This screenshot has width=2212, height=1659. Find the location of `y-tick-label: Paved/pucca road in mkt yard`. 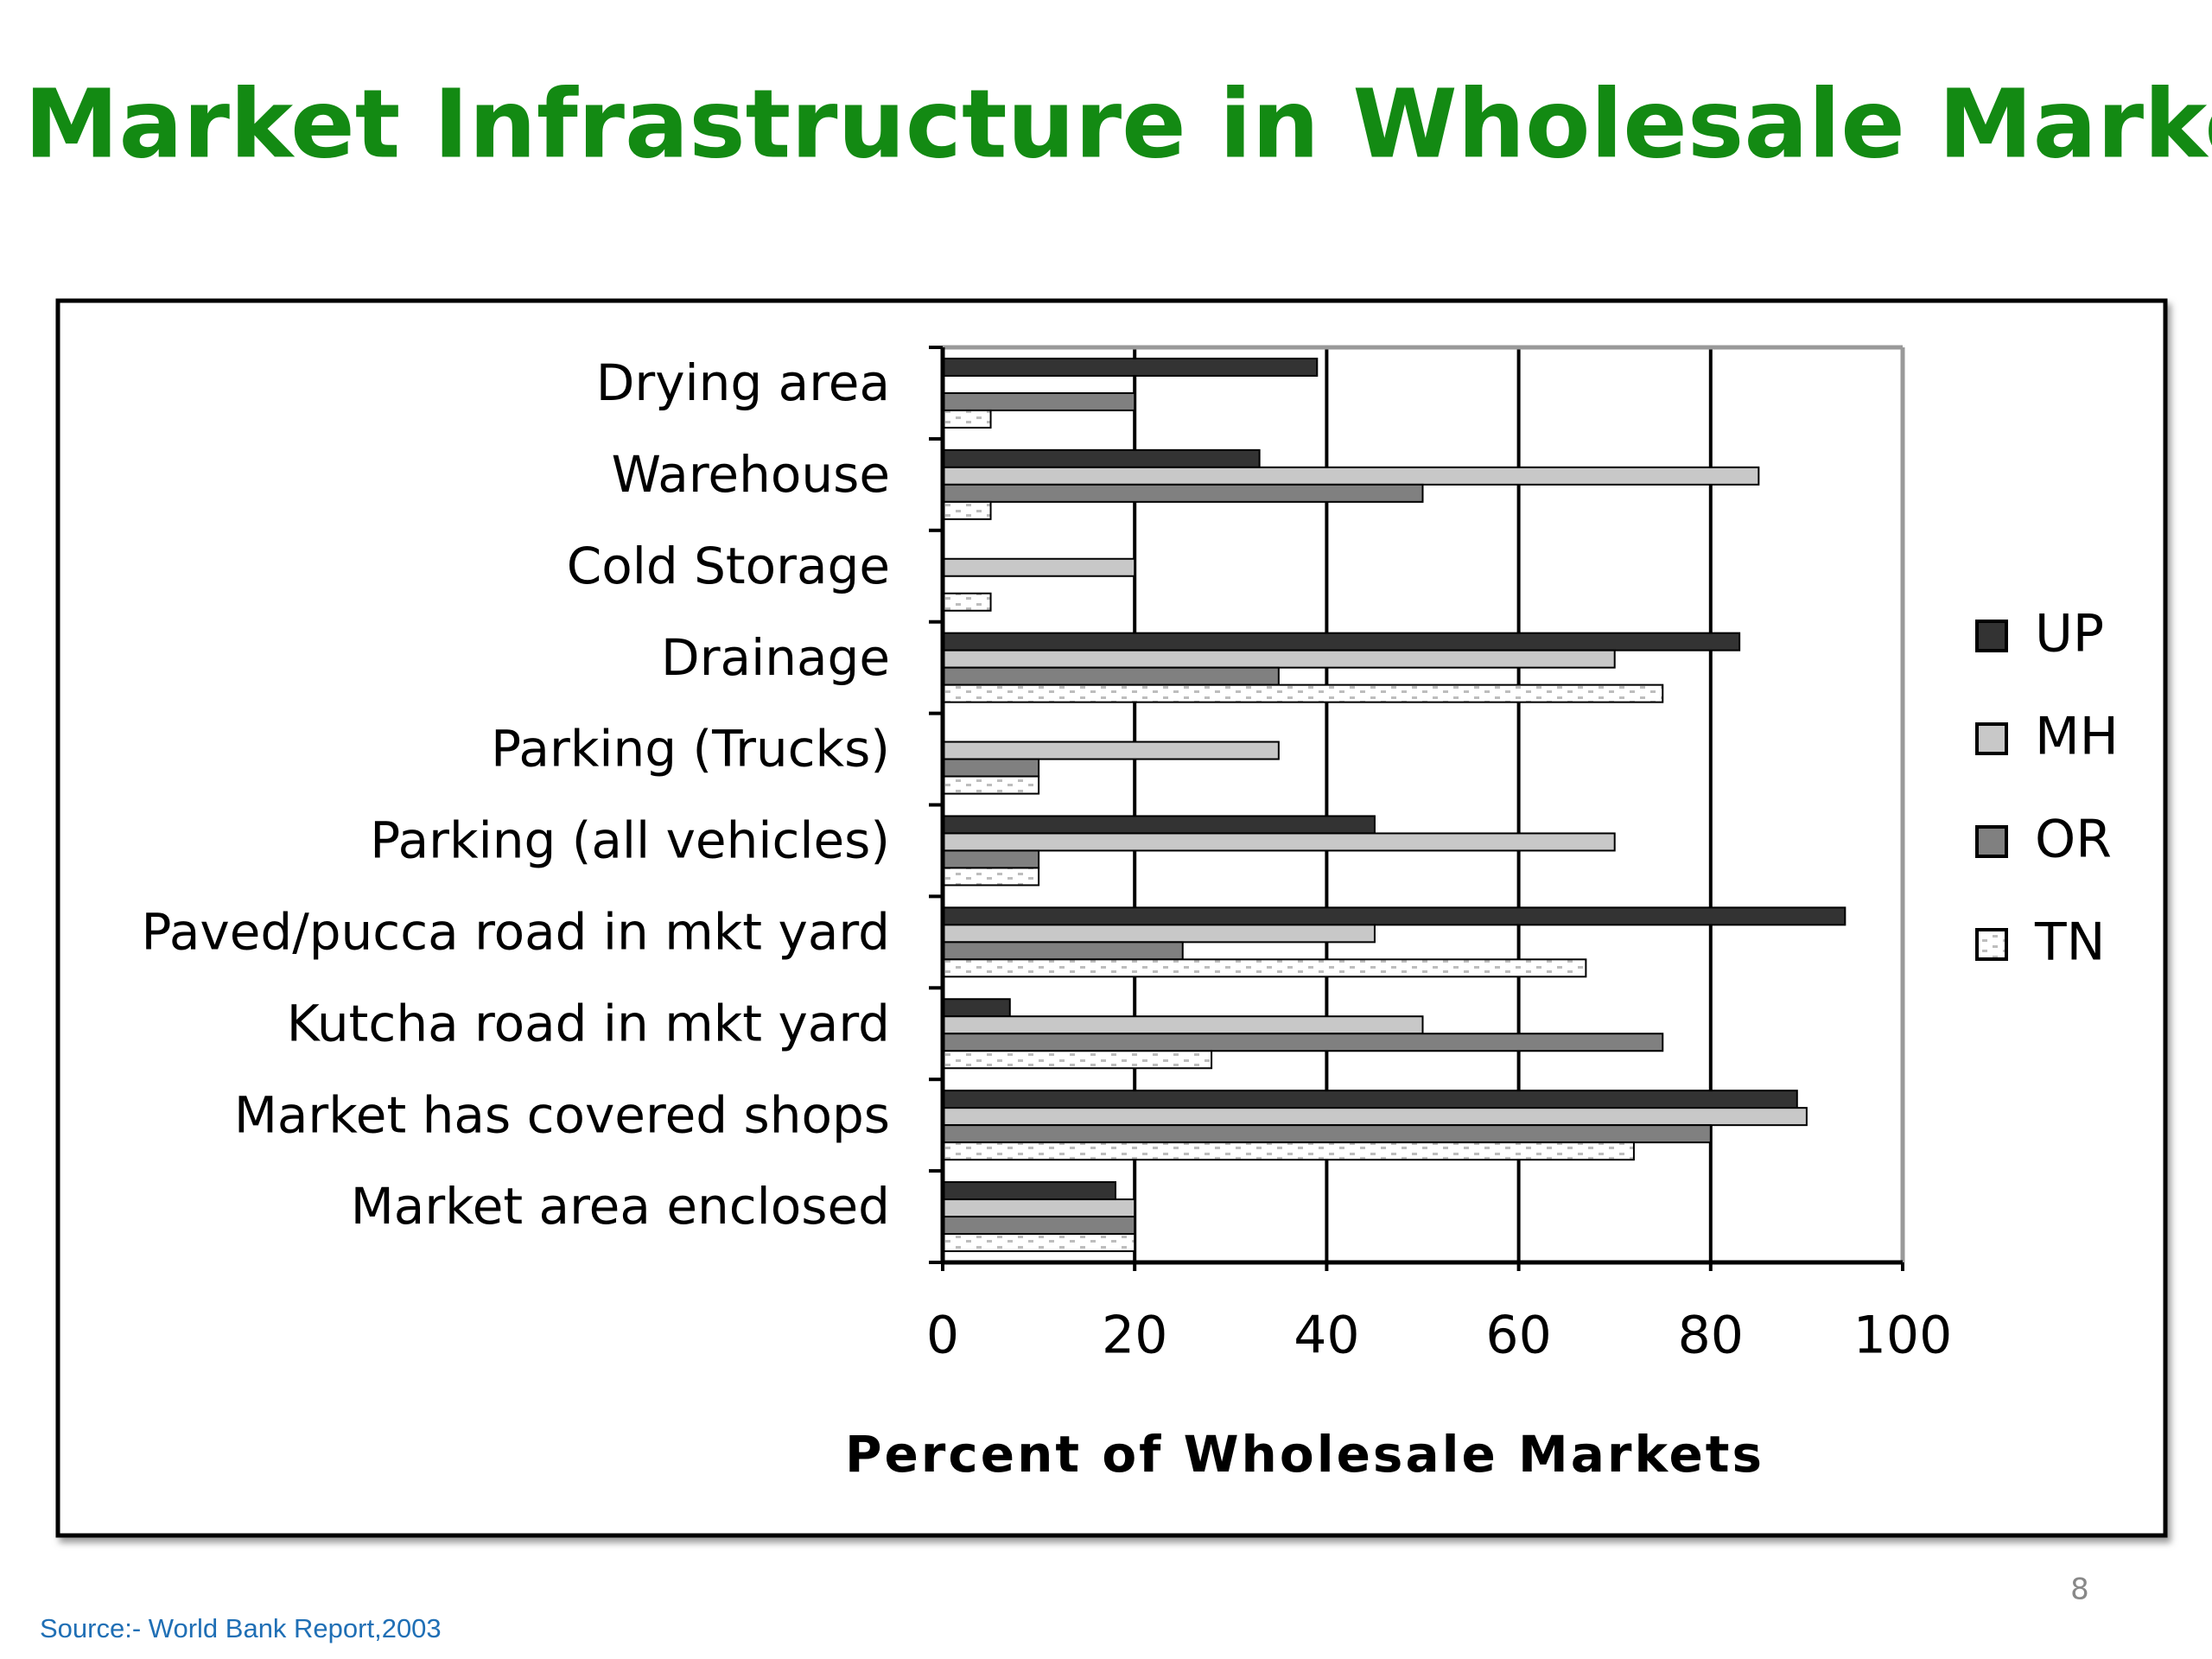

y-tick-label: Paved/pucca road in mkt yard is located at coordinates (515, 932).